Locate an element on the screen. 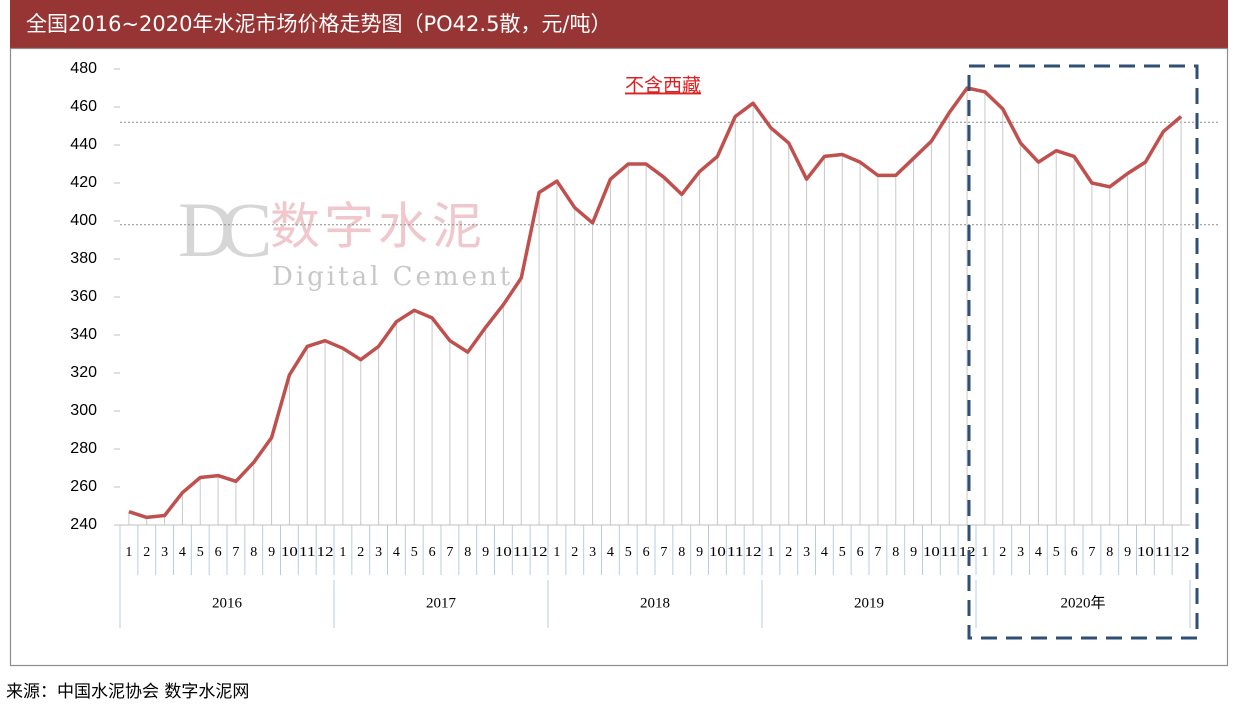 The image size is (1242, 706). chart-title: 全国2016~2020年水泥市场价格走势图（PO42.5散，元/吨） is located at coordinates (319, 24).